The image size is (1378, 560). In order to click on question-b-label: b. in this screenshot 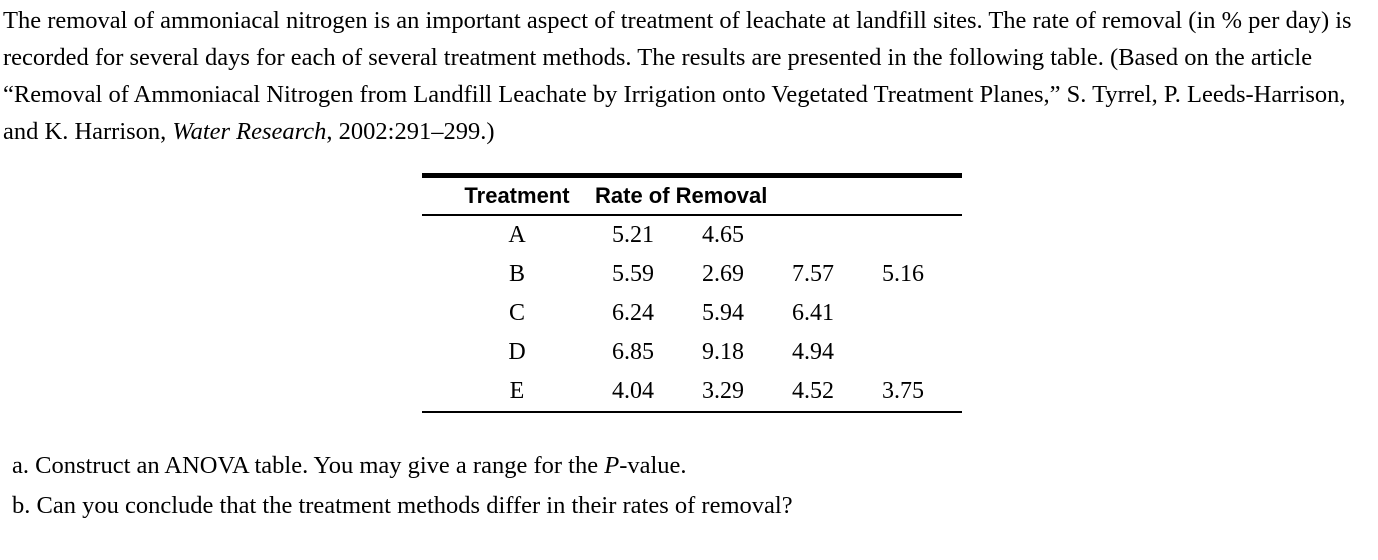, I will do `click(21, 505)`.